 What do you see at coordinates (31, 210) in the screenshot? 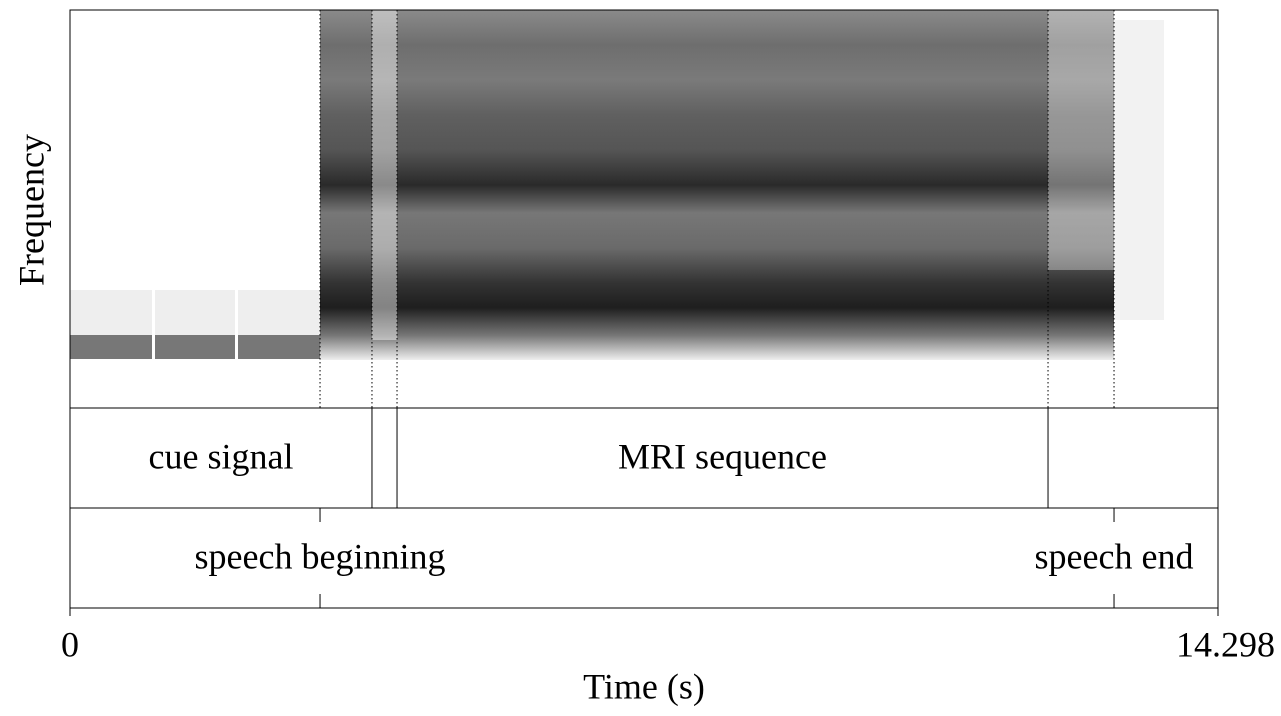
I see `y-axis-label: Frequency` at bounding box center [31, 210].